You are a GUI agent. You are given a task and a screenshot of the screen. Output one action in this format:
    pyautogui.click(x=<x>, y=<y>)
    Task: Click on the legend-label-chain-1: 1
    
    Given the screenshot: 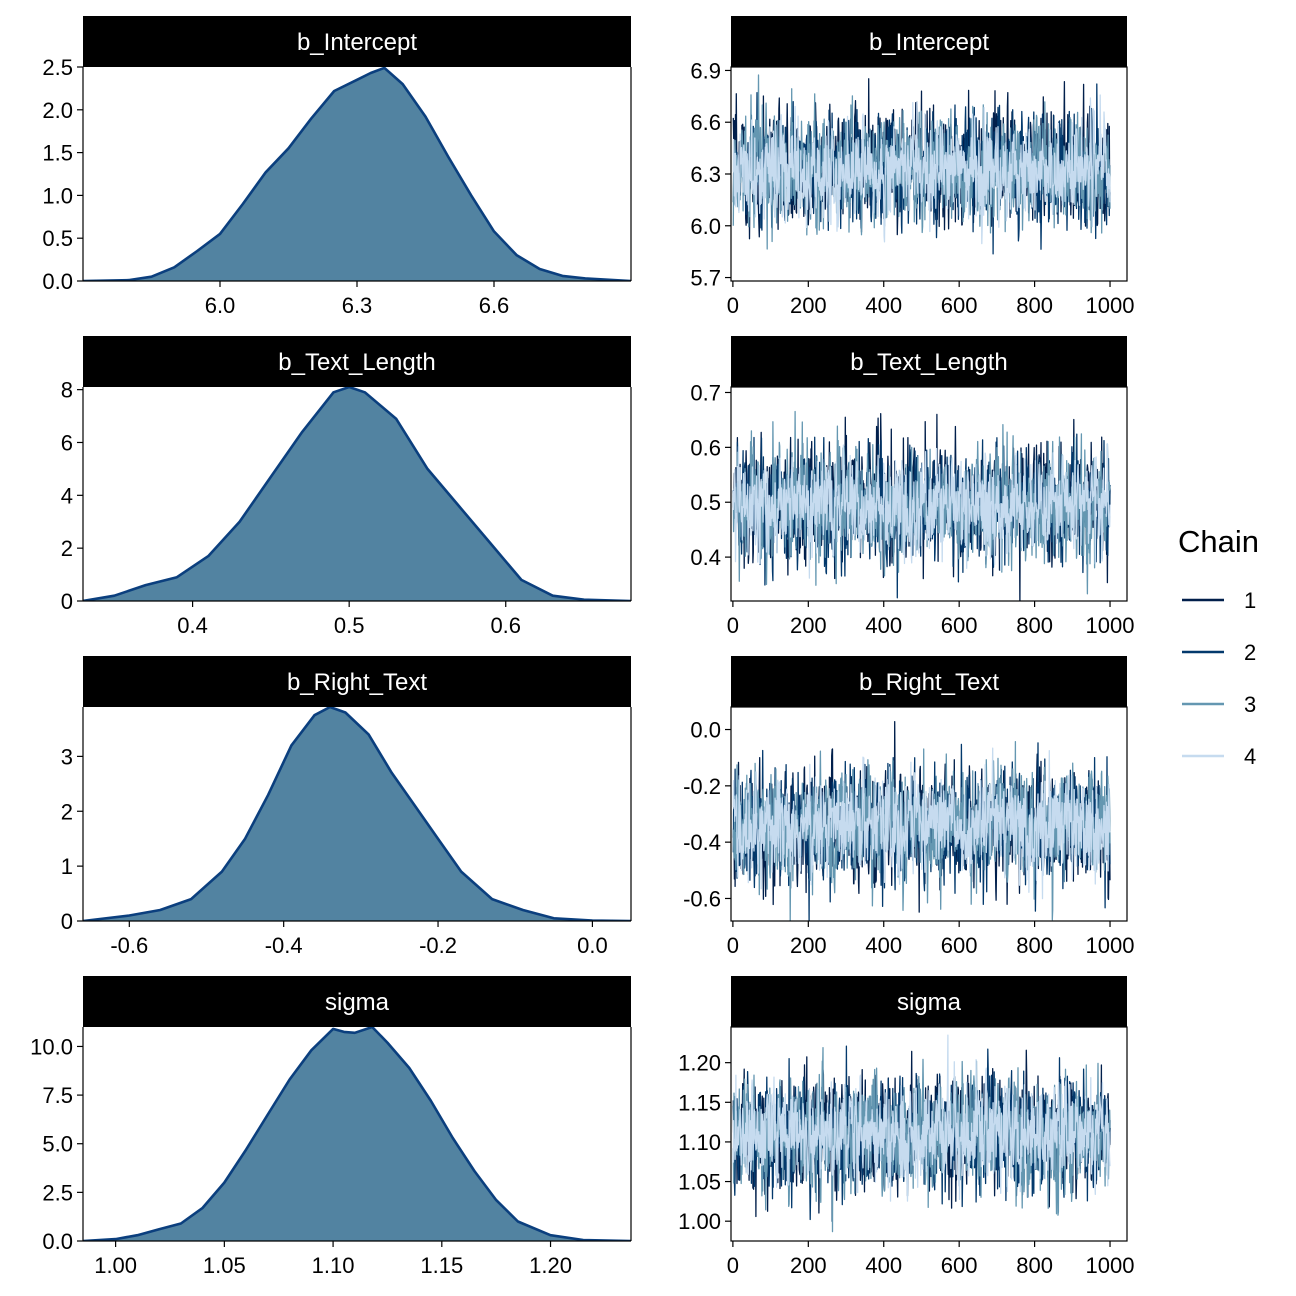 What is the action you would take?
    pyautogui.click(x=1250, y=600)
    